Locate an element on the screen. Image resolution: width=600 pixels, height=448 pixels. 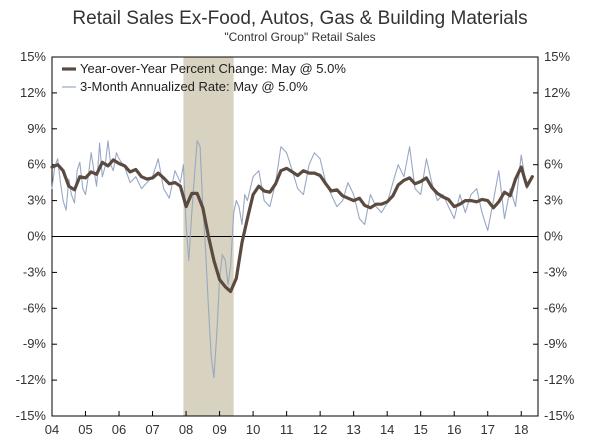
y-tick-label-right-3: 6% is located at coordinates (553, 164).